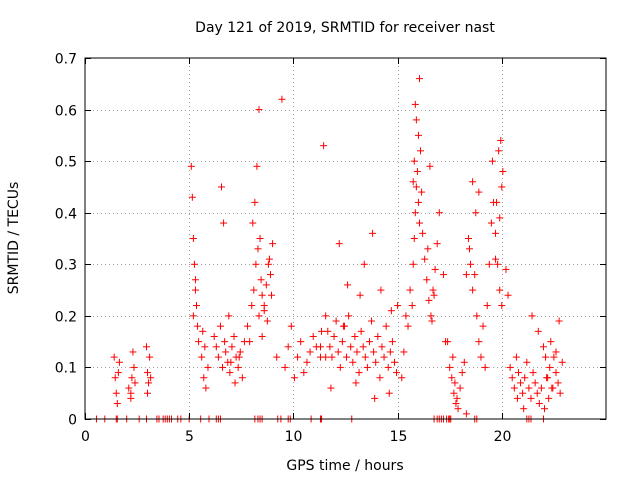 This screenshot has height=480, width=640. I want to click on x-tick-label: 10, so click(294, 437).